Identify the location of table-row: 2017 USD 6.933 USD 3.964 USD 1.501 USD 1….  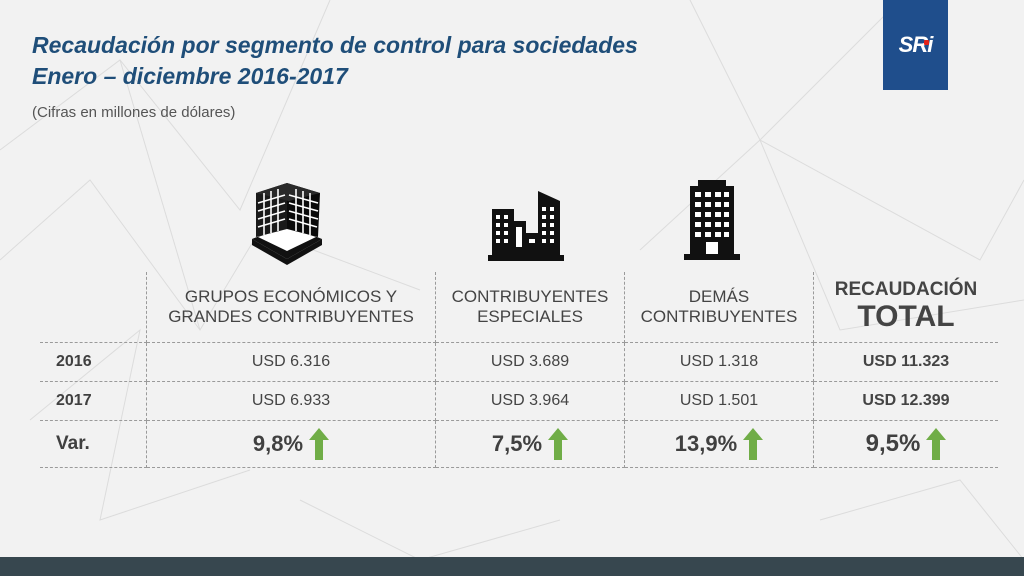
(519, 401).